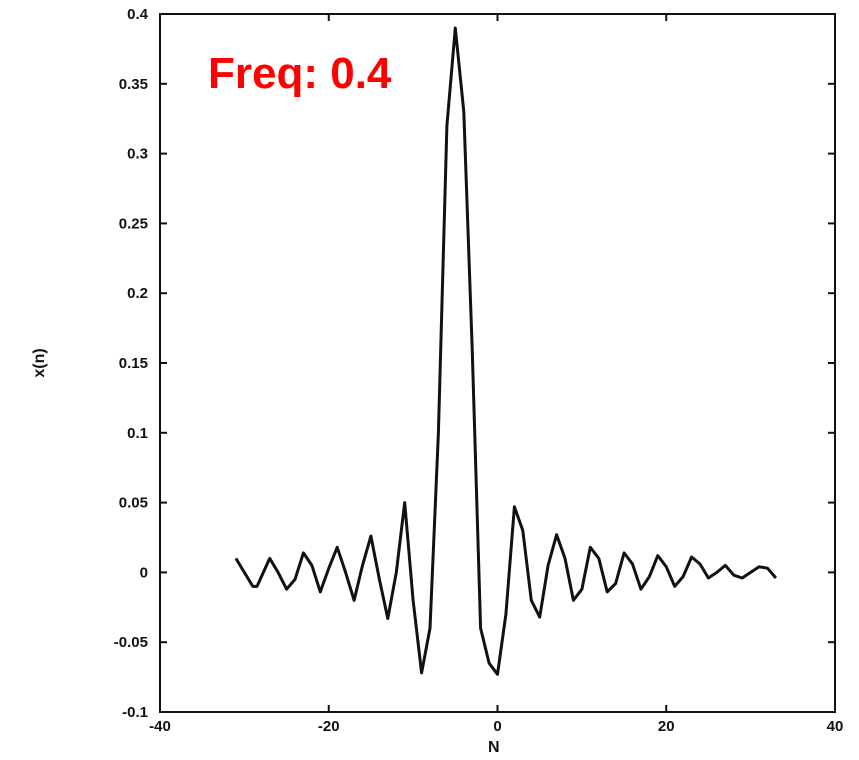 The width and height of the screenshot is (859, 760). What do you see at coordinates (133, 223) in the screenshot?
I see `y-tick-label: 0.25` at bounding box center [133, 223].